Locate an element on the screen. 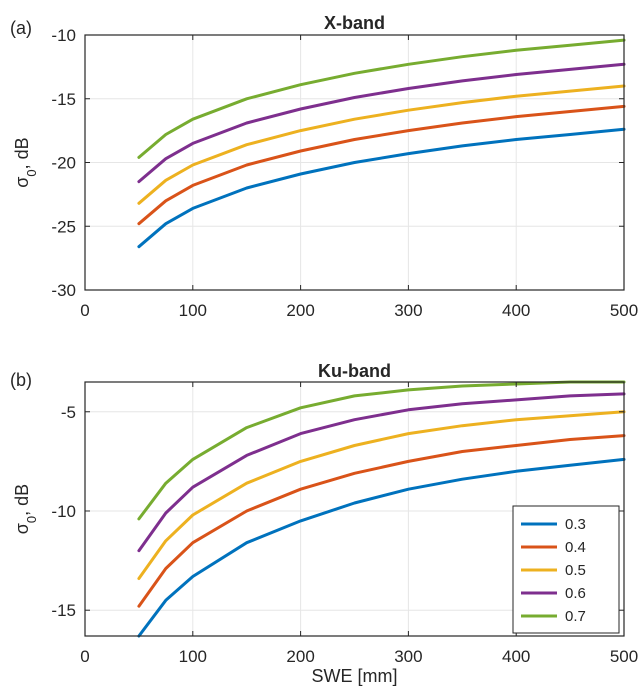 The image size is (641, 692). series-line-0.6 is located at coordinates (381, 123).